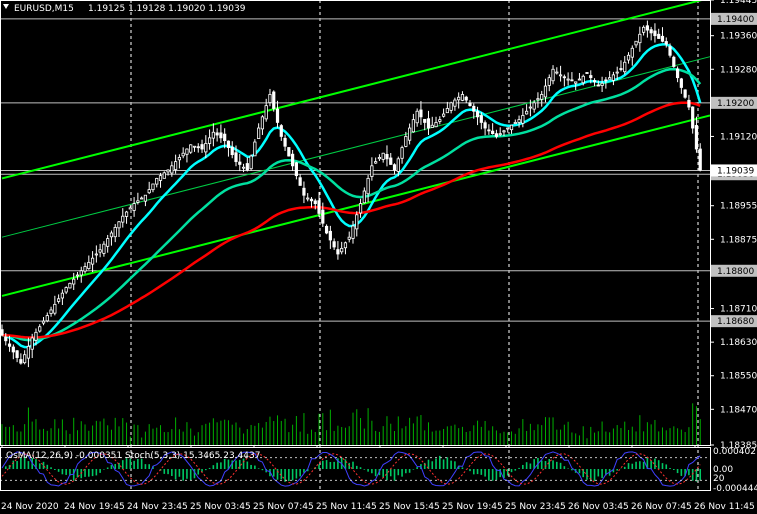 This screenshot has width=757, height=514. Describe the element at coordinates (598, 507) in the screenshot. I see `x-tick-label: 26 Nov 03:45` at that location.